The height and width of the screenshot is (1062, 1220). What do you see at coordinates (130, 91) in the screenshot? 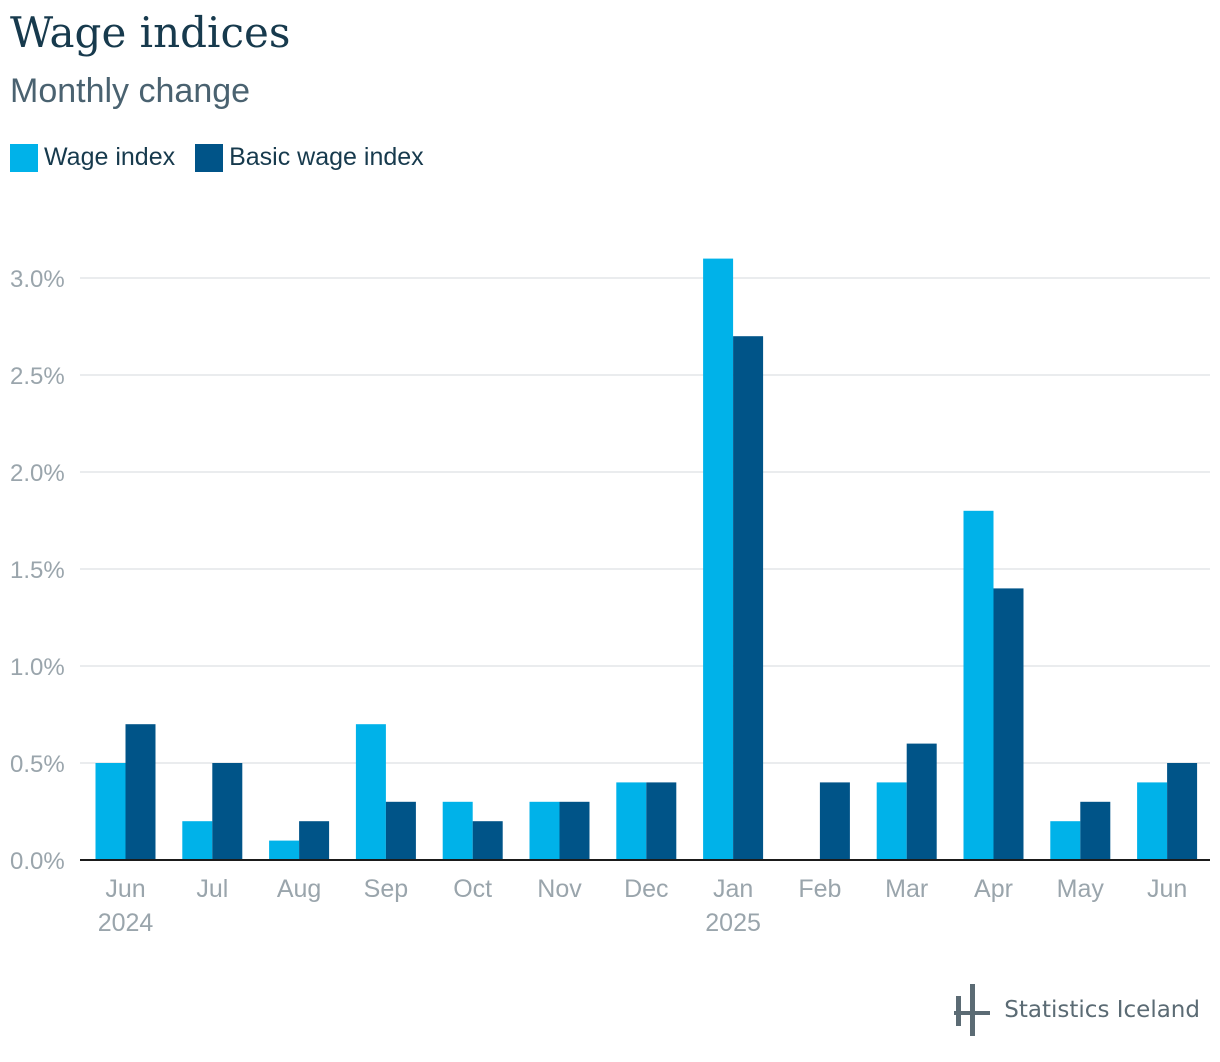
I see `chart-subtitle: Monthly change` at bounding box center [130, 91].